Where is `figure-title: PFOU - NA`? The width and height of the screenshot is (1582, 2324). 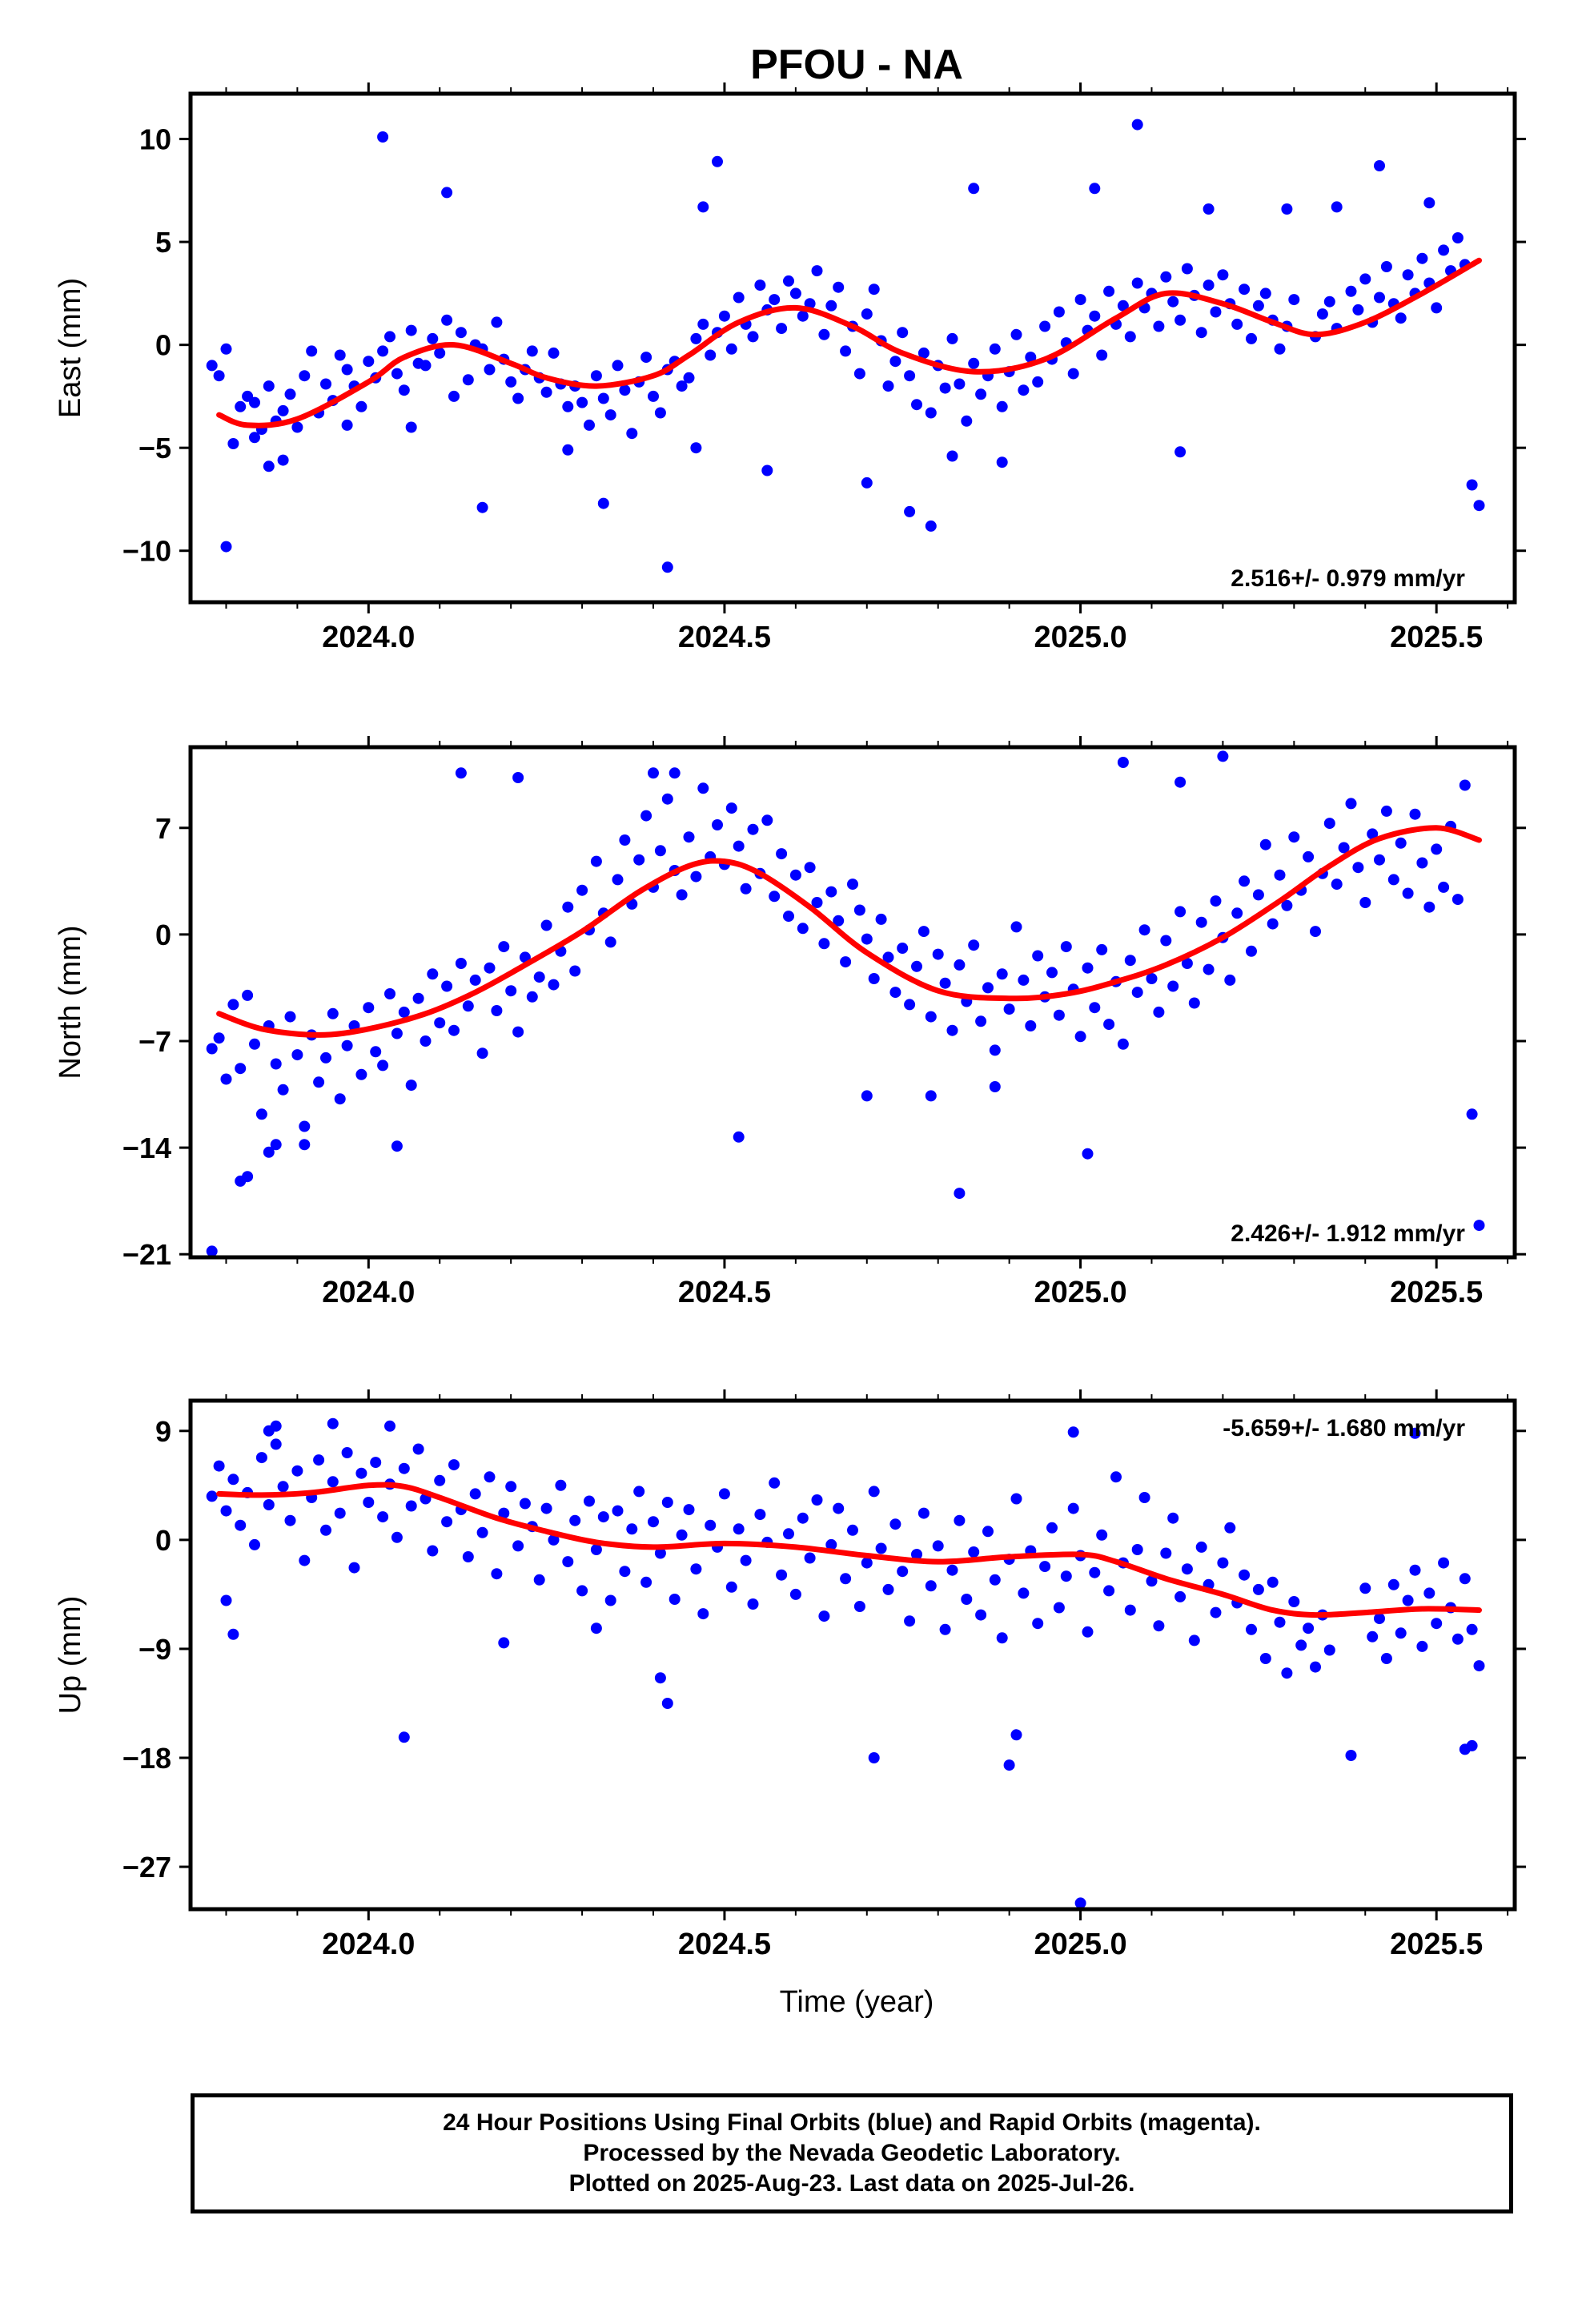
figure-title: PFOU - NA is located at coordinates (856, 65).